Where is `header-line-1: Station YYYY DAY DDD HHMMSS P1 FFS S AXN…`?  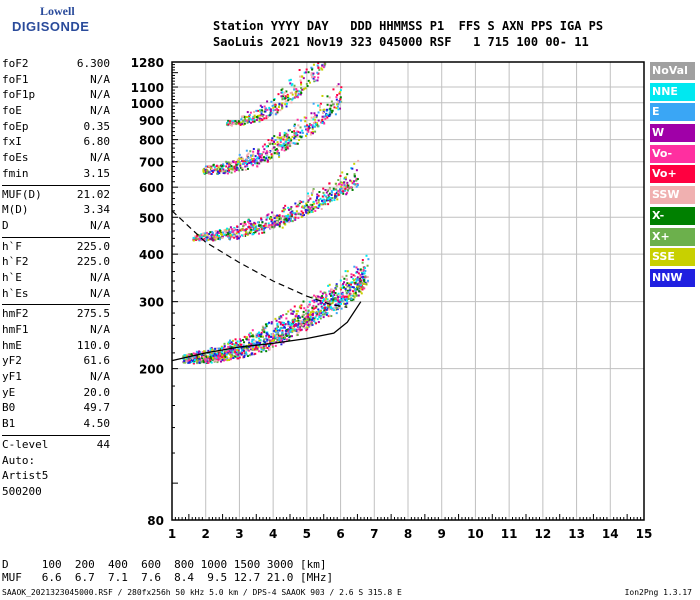
header-line-1: Station YYYY DAY DDD HHMMSS P1 FFS S AXN… is located at coordinates (408, 26).